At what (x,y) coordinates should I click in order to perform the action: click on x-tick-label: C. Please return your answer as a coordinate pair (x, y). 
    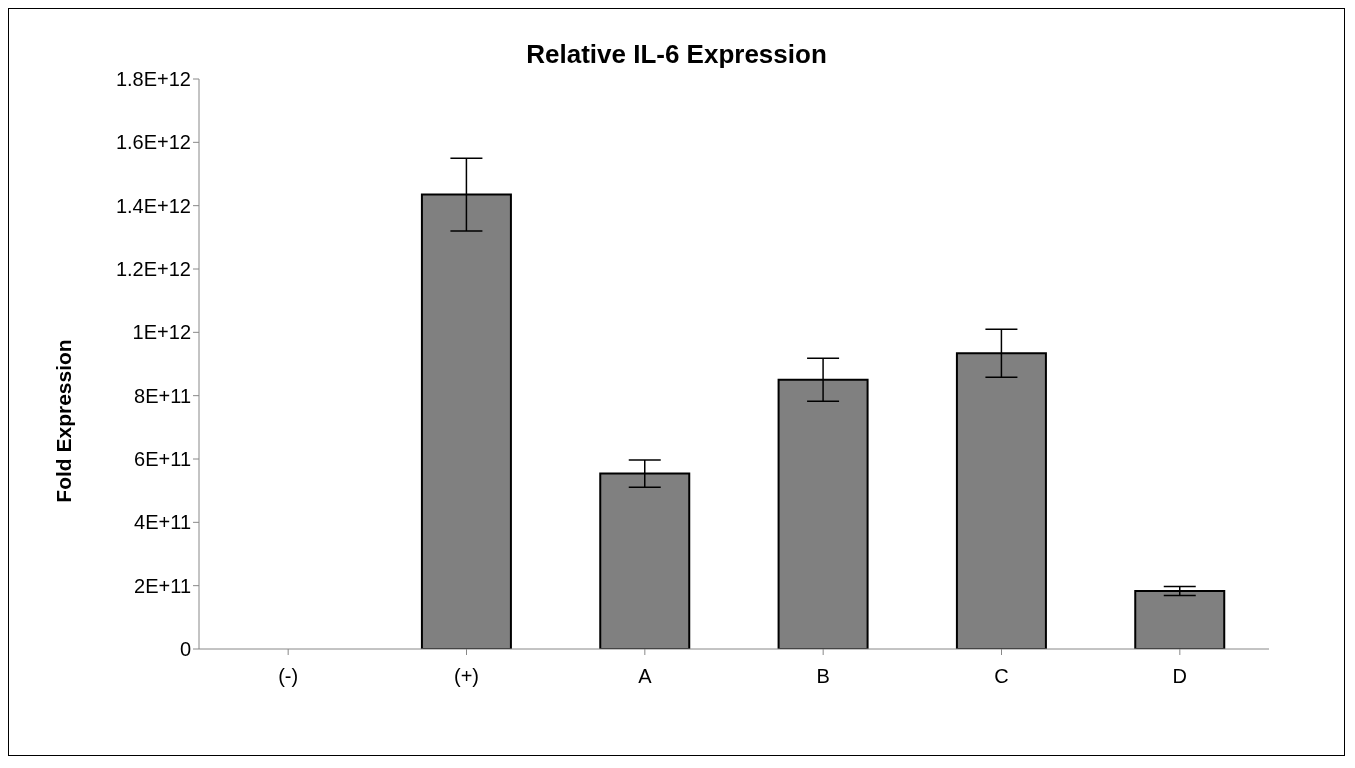
    Looking at the image, I should click on (1001, 676).